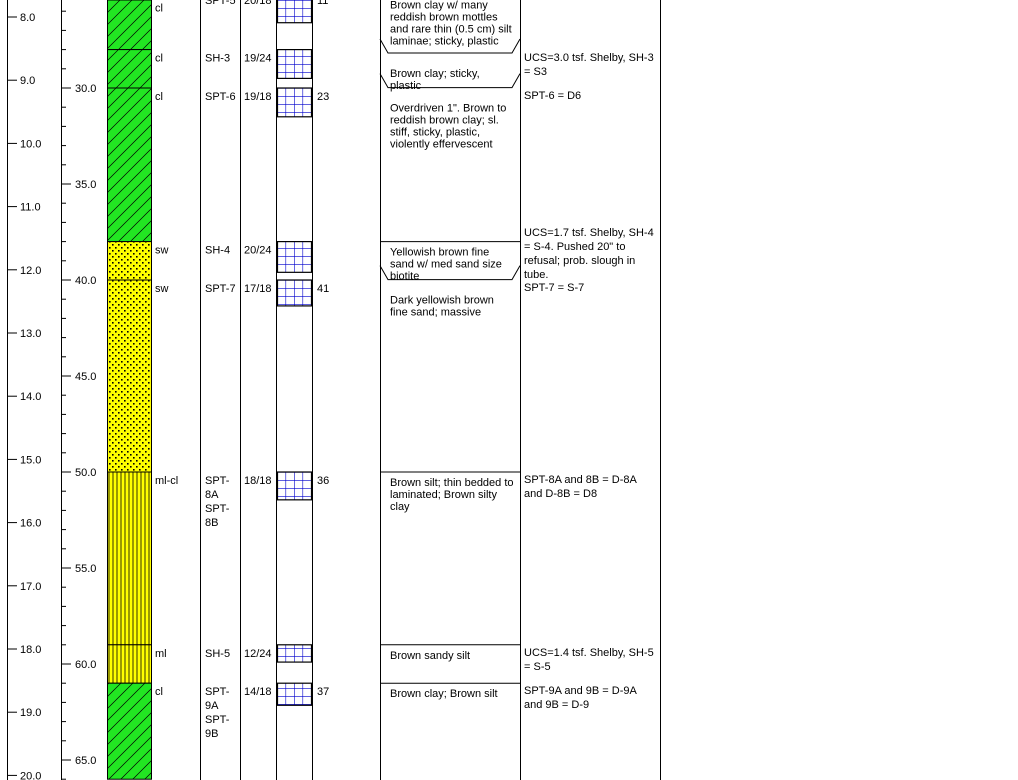 Image resolution: width=1018 pixels, height=780 pixels. I want to click on remark-text: and 9B = D-9, so click(556, 705).